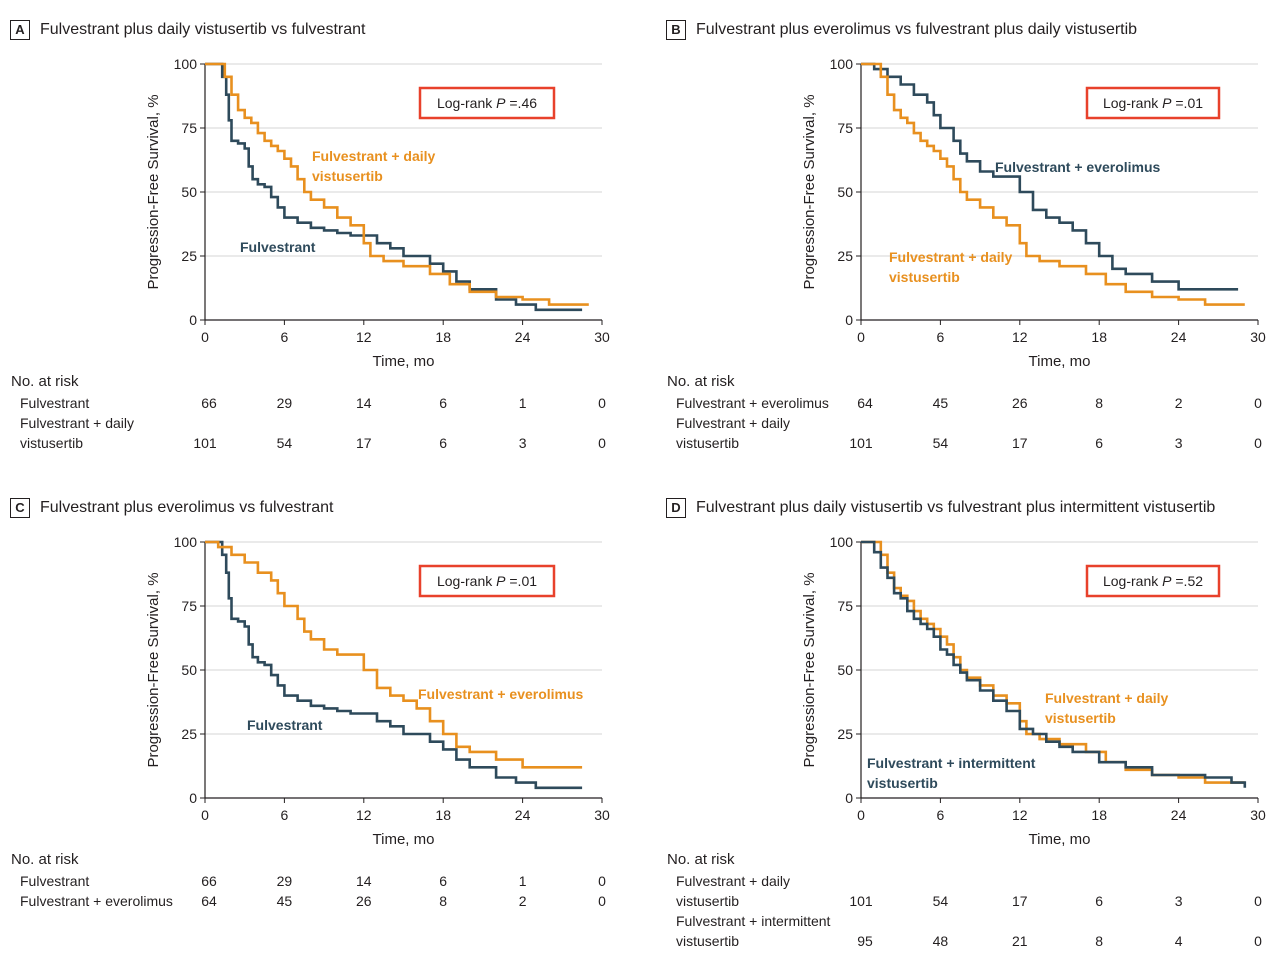 The height and width of the screenshot is (964, 1280). I want to click on x-tick-label: 30, so click(1258, 337).